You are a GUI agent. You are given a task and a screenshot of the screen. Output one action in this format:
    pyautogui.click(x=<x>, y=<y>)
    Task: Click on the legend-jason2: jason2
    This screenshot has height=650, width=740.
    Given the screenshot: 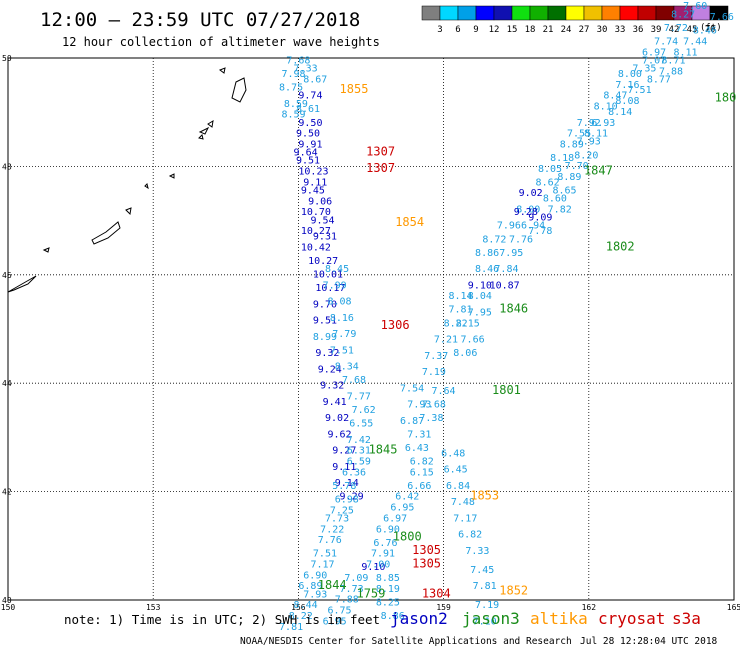 What is the action you would take?
    pyautogui.click(x=419, y=618)
    